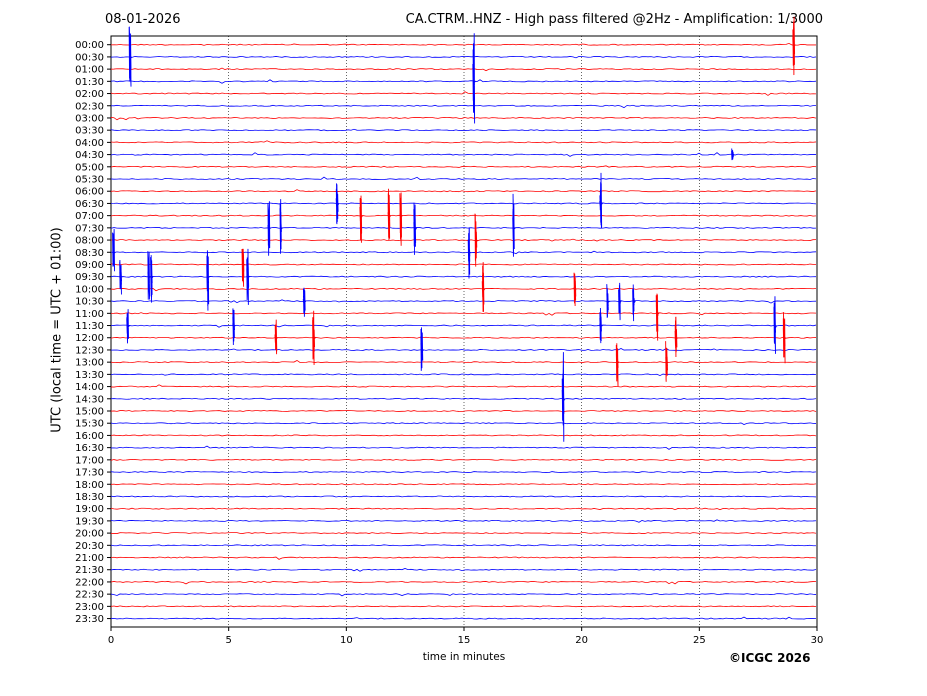 The height and width of the screenshot is (696, 927). I want to click on y-tick-label: 13:00, so click(89, 363).